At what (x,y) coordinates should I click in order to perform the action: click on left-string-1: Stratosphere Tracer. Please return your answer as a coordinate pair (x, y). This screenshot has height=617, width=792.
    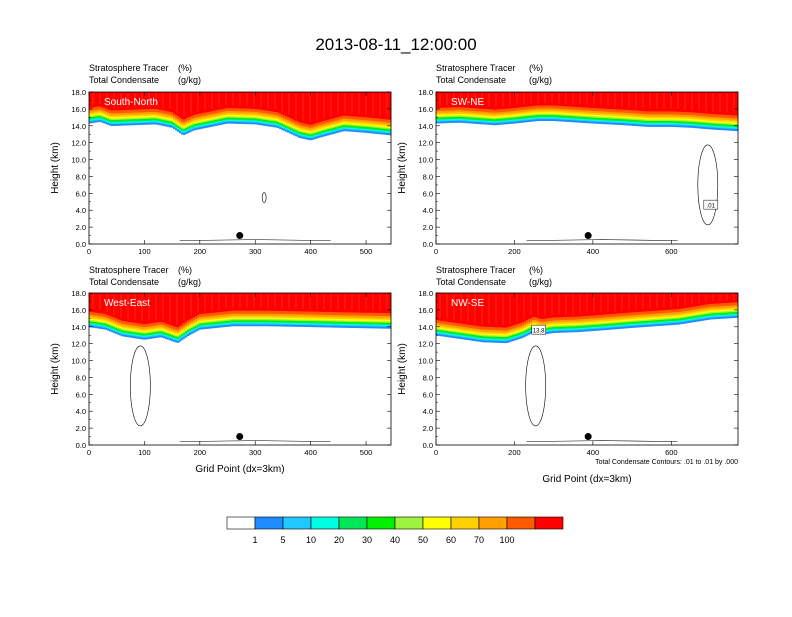
    Looking at the image, I should click on (129, 68).